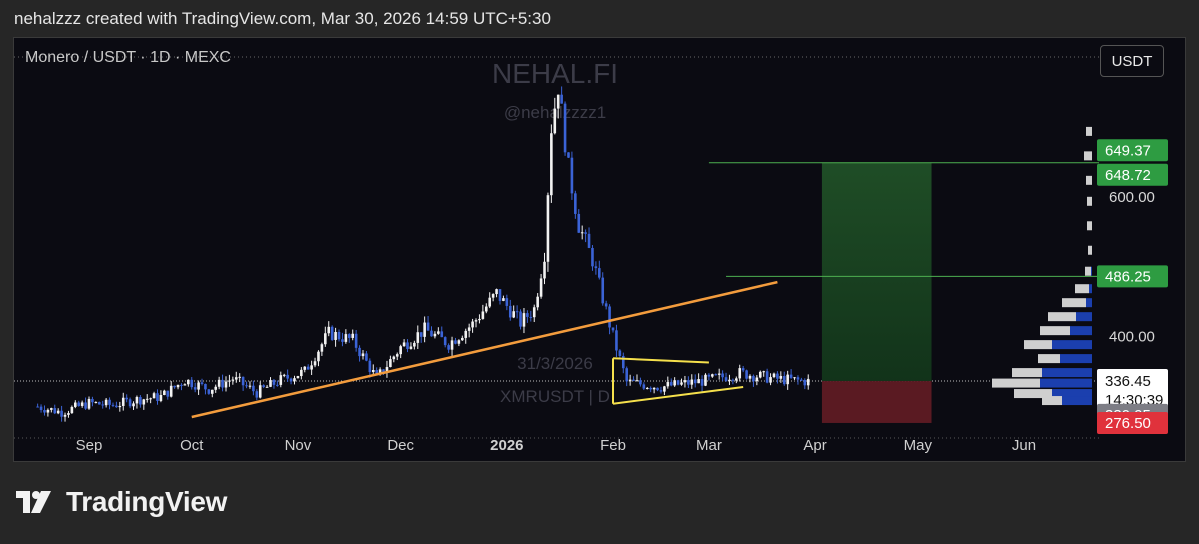 The image size is (1199, 544). Describe the element at coordinates (918, 445) in the screenshot. I see `x-tick-label: May` at that location.